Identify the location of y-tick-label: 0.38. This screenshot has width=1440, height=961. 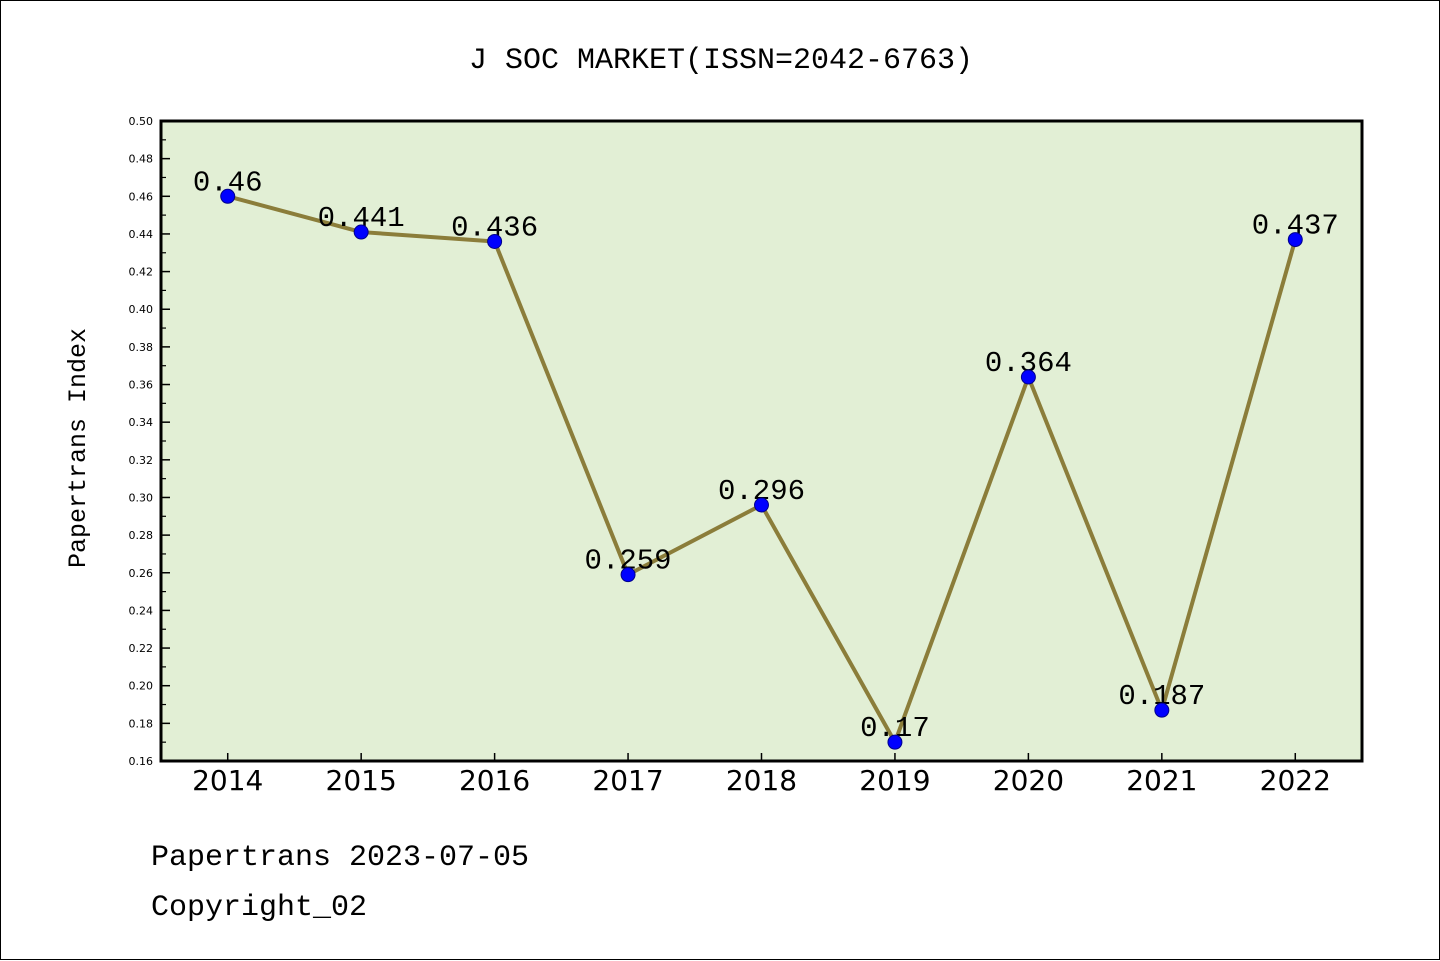
(141, 347).